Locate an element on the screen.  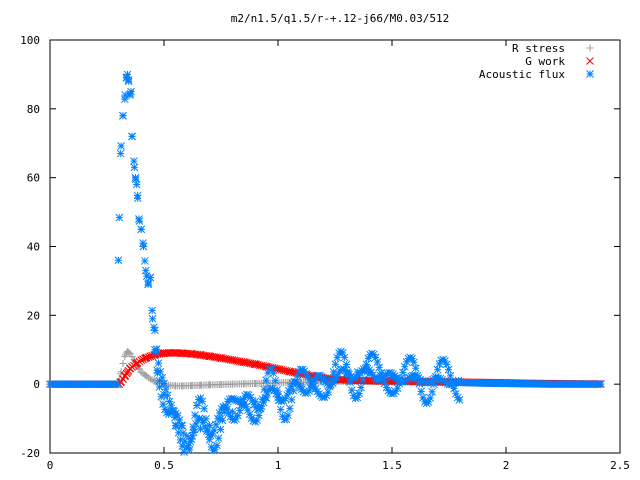
y-tick-label: 60 is located at coordinates (33, 178).